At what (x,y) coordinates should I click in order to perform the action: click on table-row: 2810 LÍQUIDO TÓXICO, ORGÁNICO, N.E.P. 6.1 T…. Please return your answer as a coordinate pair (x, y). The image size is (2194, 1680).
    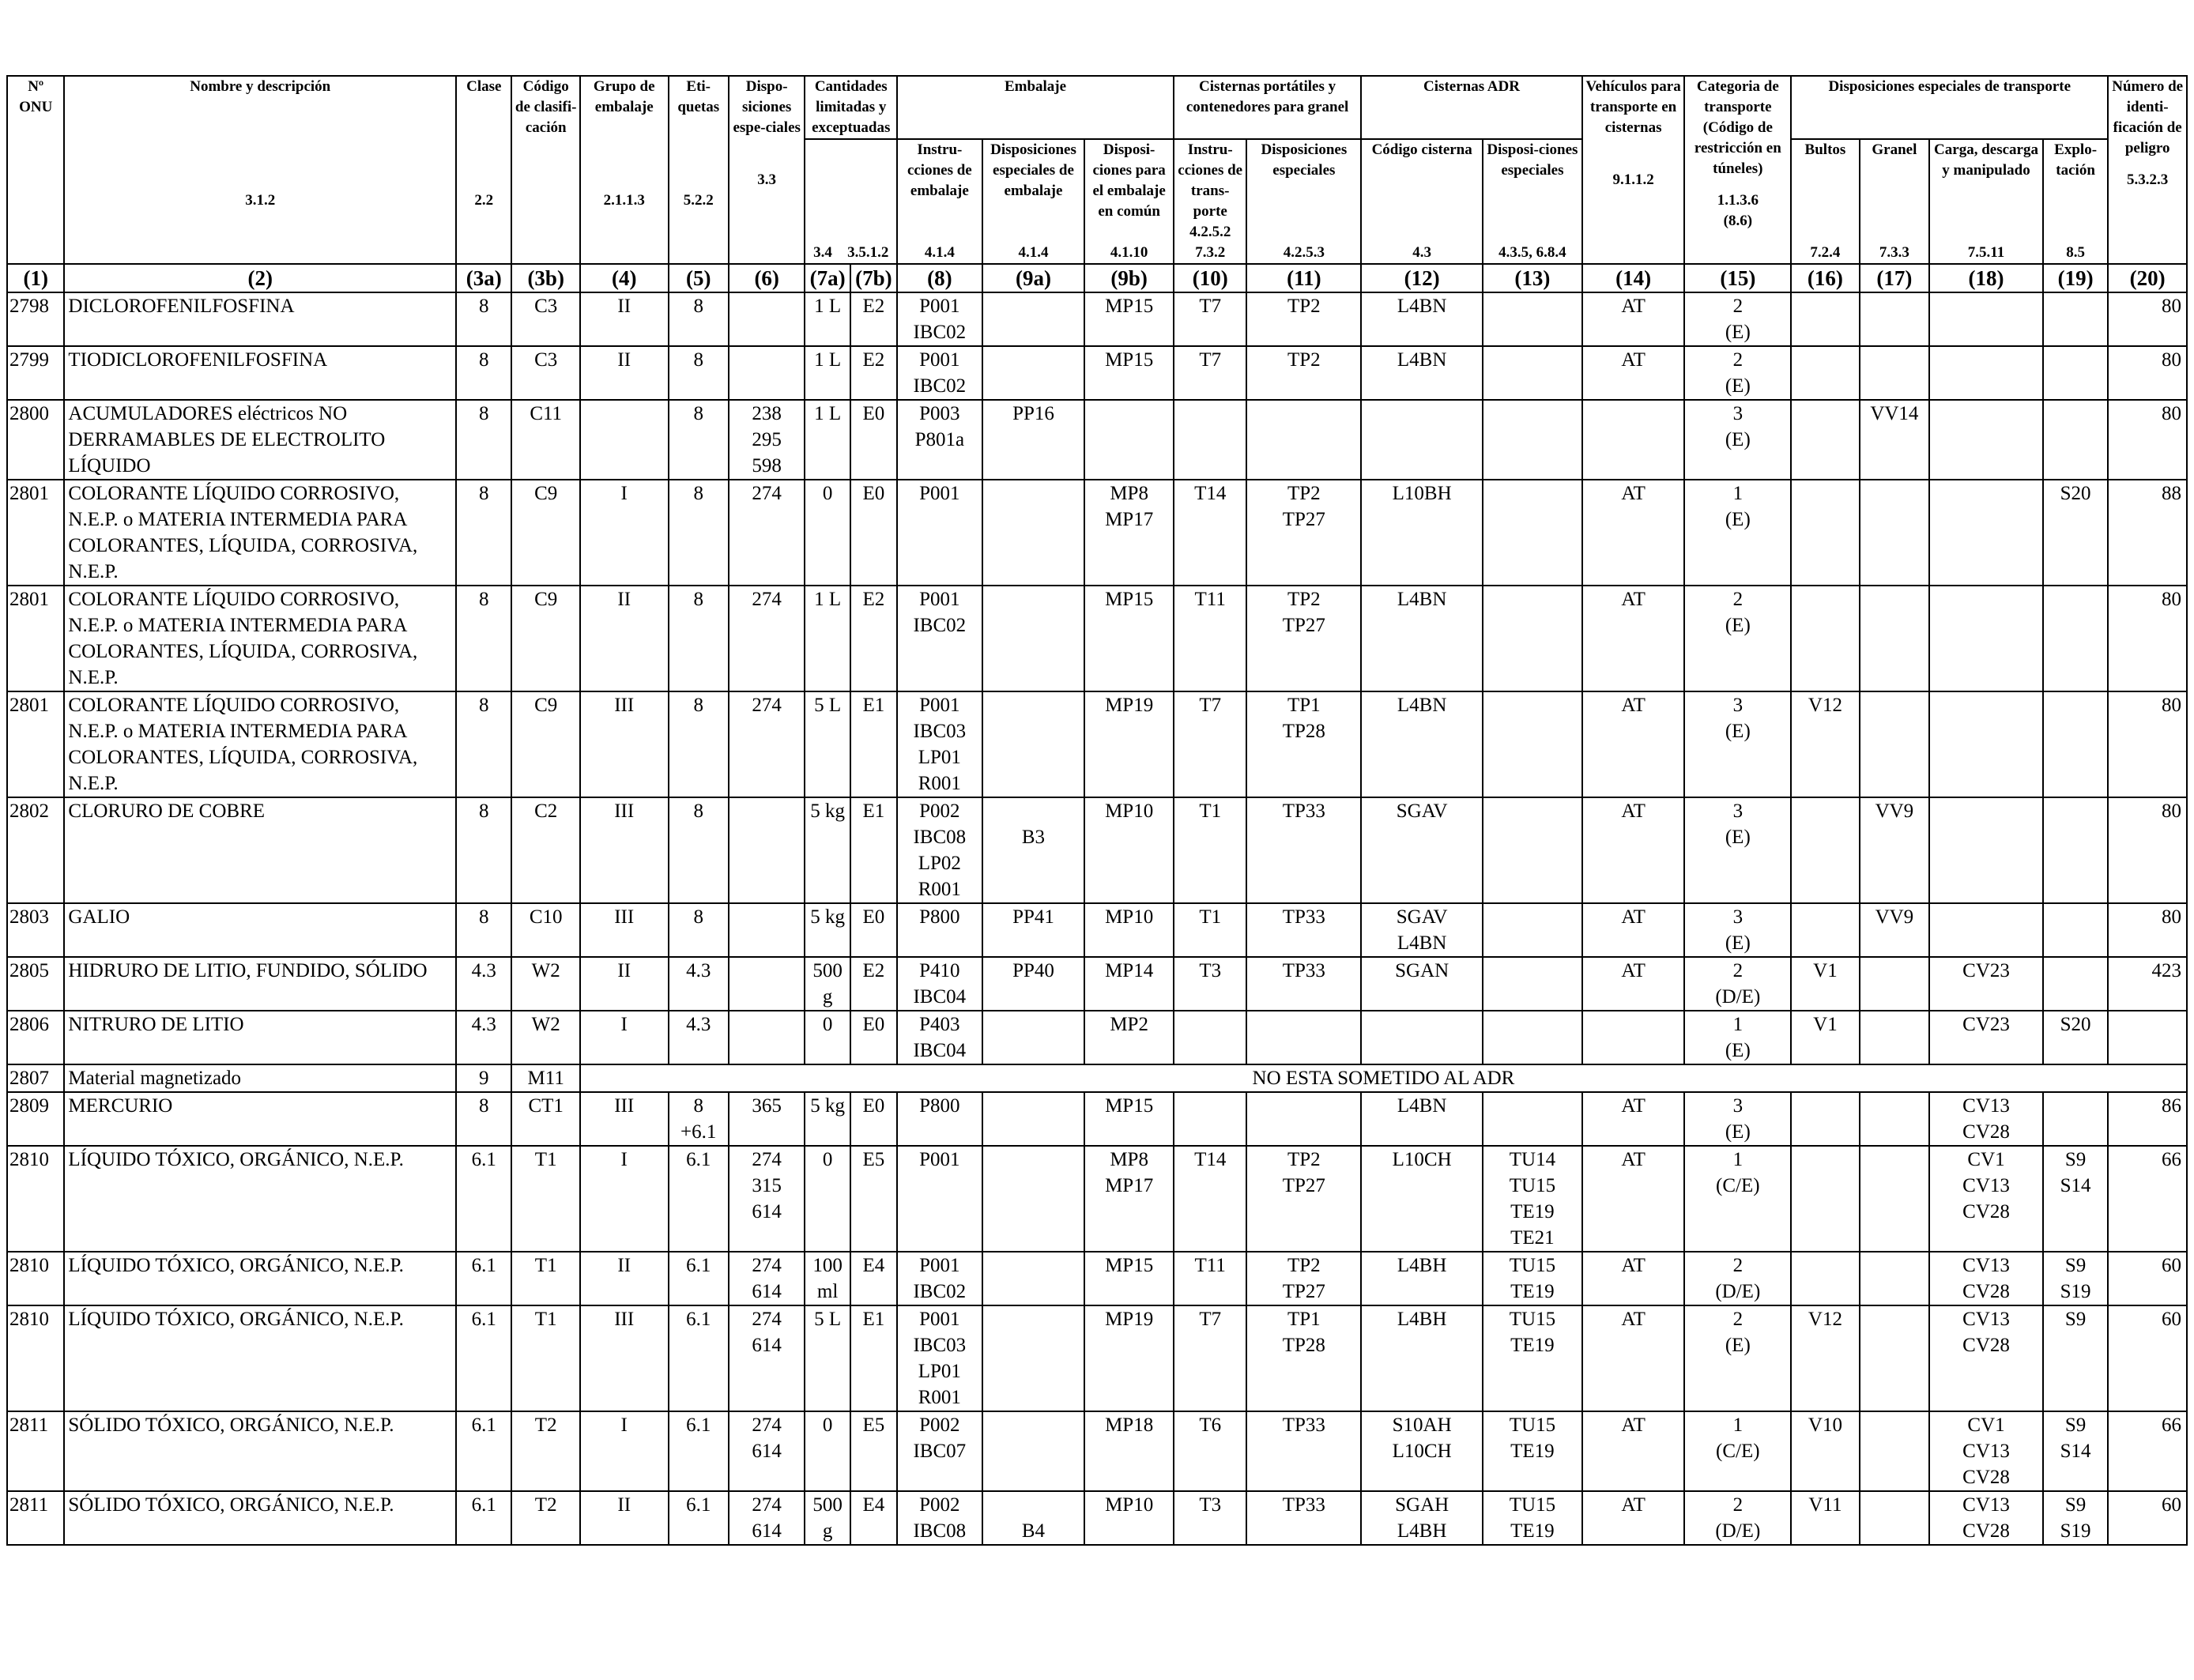
    Looking at the image, I should click on (1097, 1278).